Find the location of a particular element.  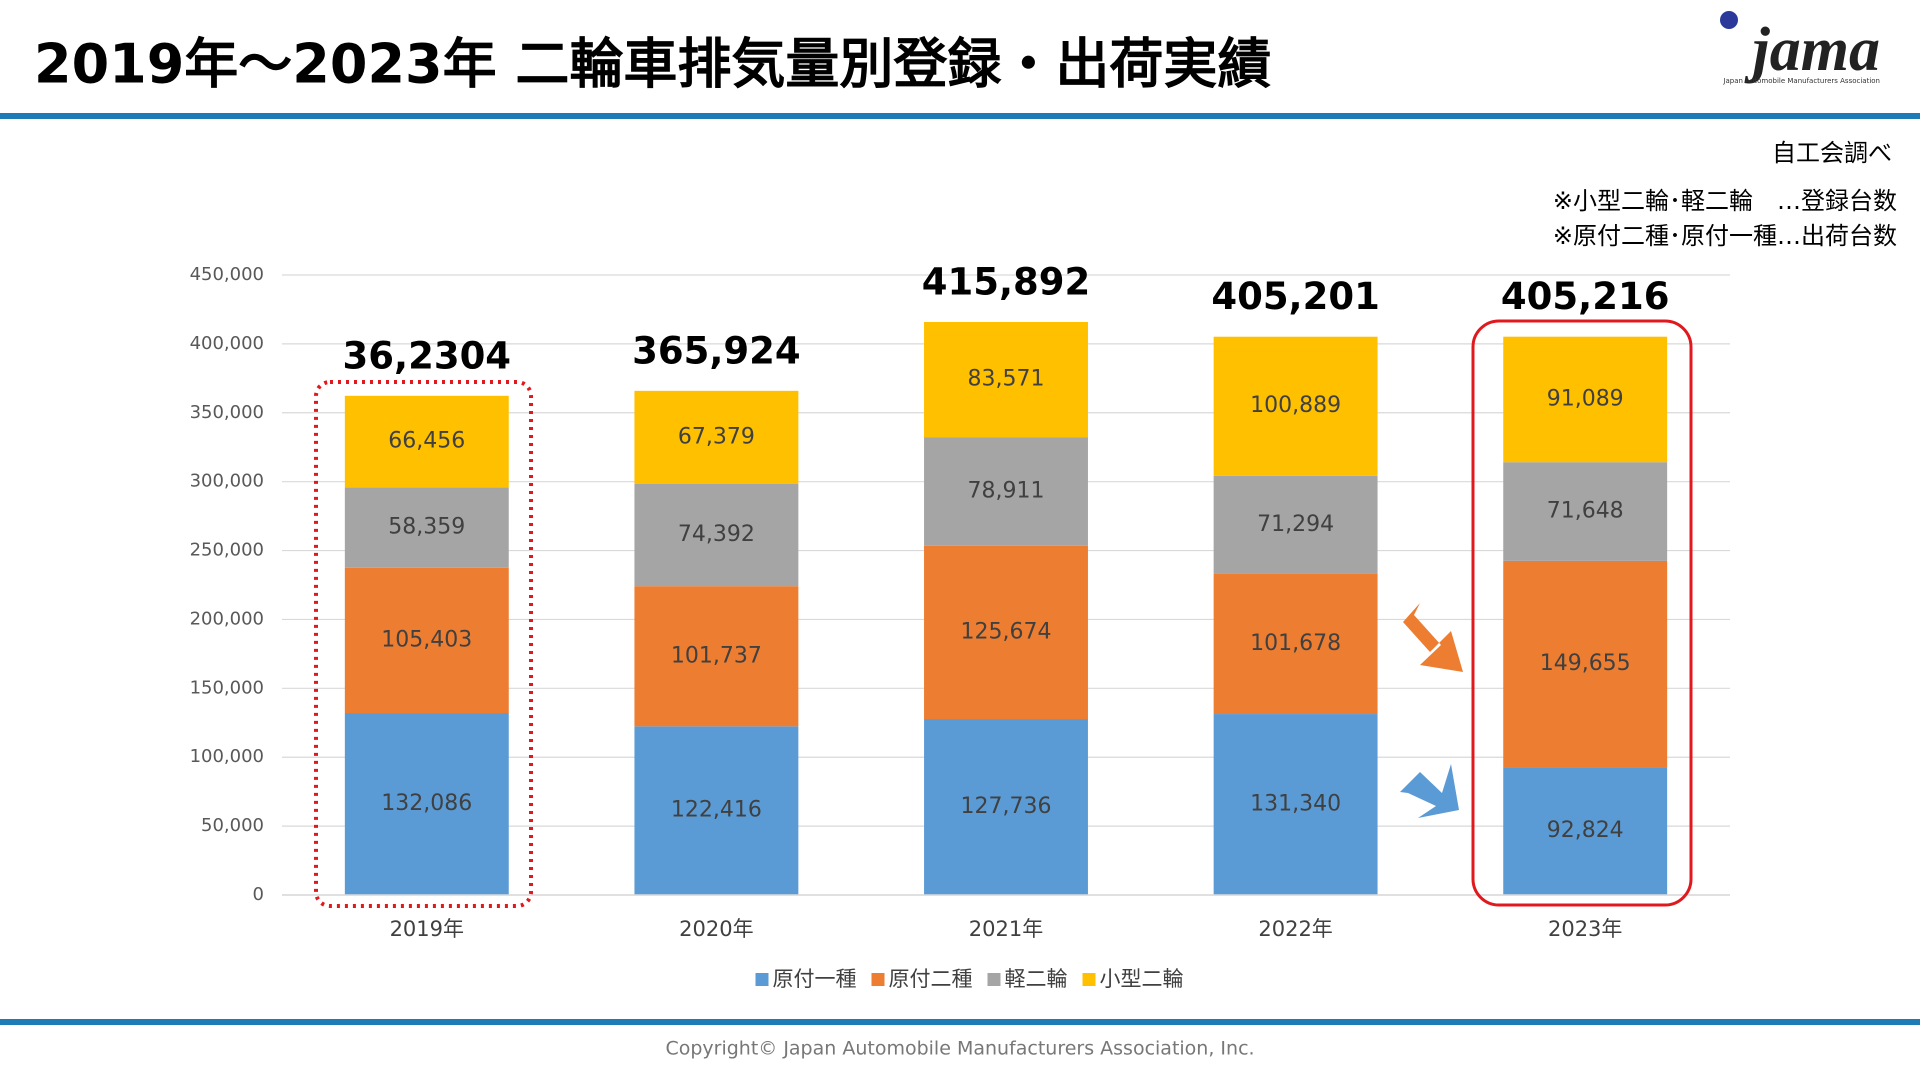

y-tick-label: 150,000 is located at coordinates (227, 687).